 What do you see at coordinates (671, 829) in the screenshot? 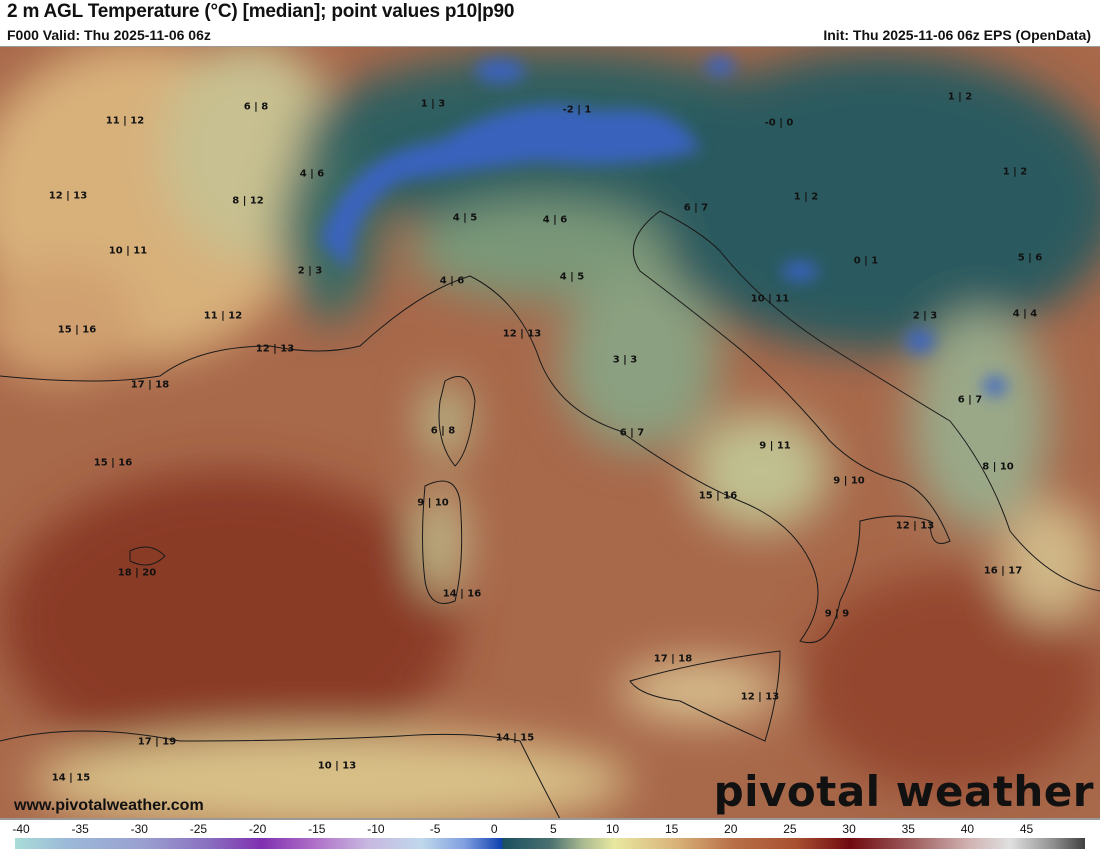
I see `colorbar-tick-label: 15` at bounding box center [671, 829].